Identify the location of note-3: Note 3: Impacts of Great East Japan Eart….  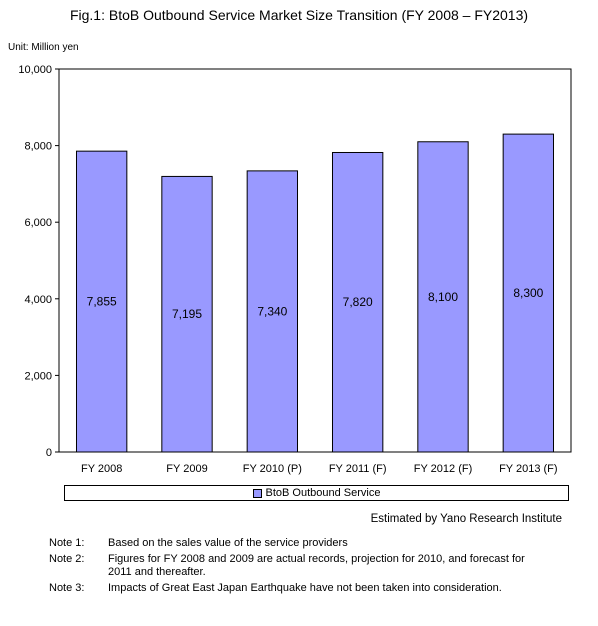
(298, 589).